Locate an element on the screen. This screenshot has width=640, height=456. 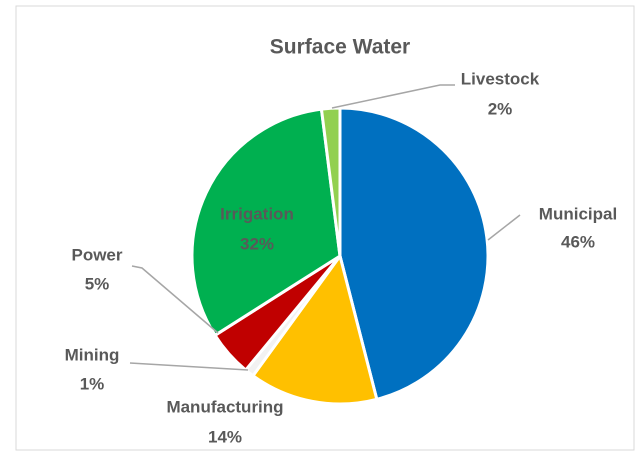
data-label-name: Power is located at coordinates (96, 254).